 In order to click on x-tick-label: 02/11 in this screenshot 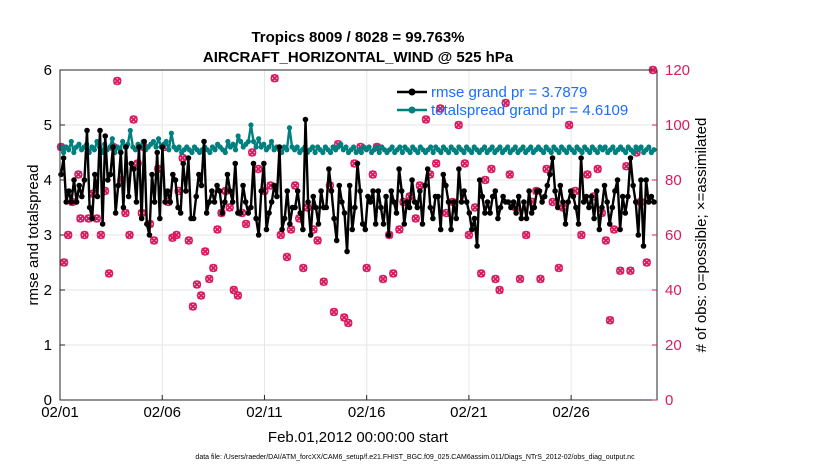, I will do `click(264, 412)`.